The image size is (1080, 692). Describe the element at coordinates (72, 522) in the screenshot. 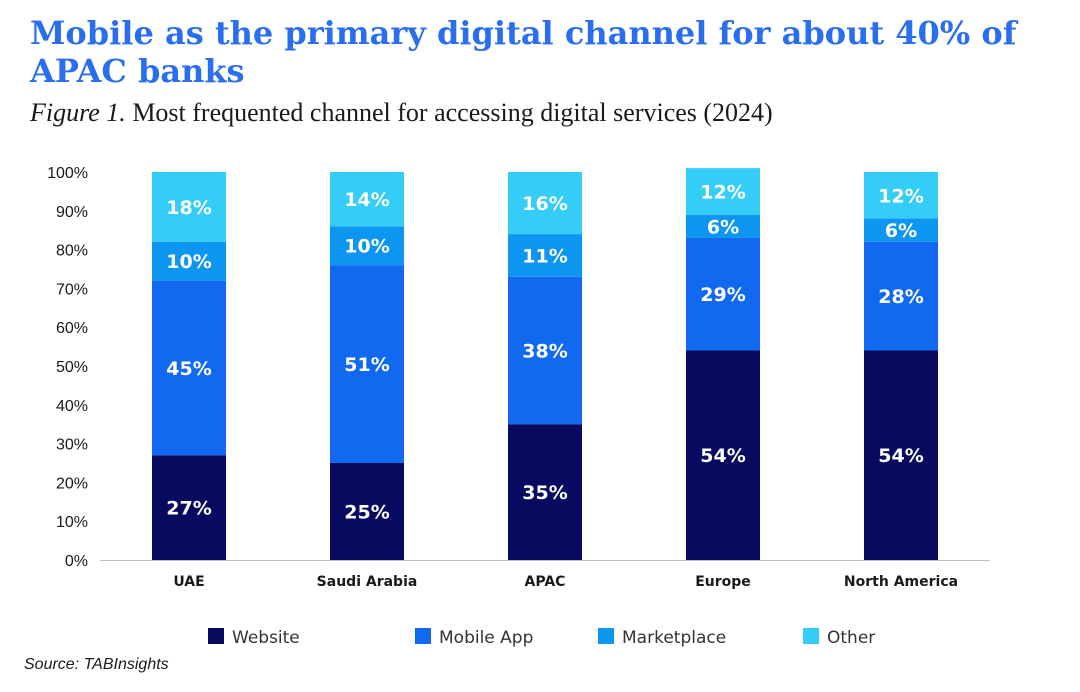

I see `y-tick-label: 10%` at that location.